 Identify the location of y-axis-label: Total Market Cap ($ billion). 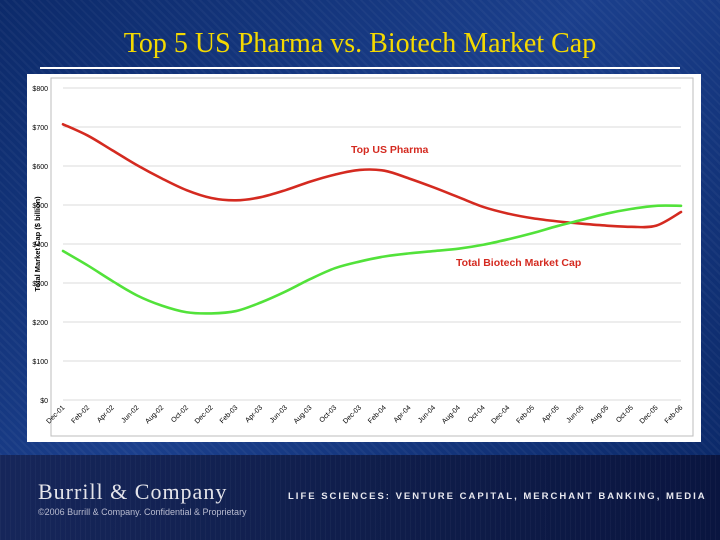
(37, 244).